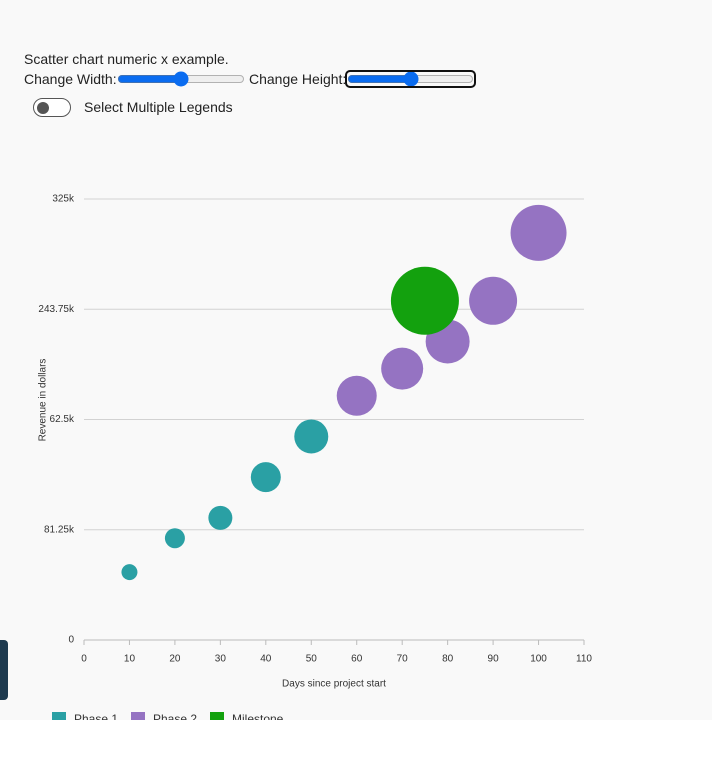 This screenshot has height=783, width=712. Describe the element at coordinates (312, 659) in the screenshot. I see `x-tick-label: 50` at that location.